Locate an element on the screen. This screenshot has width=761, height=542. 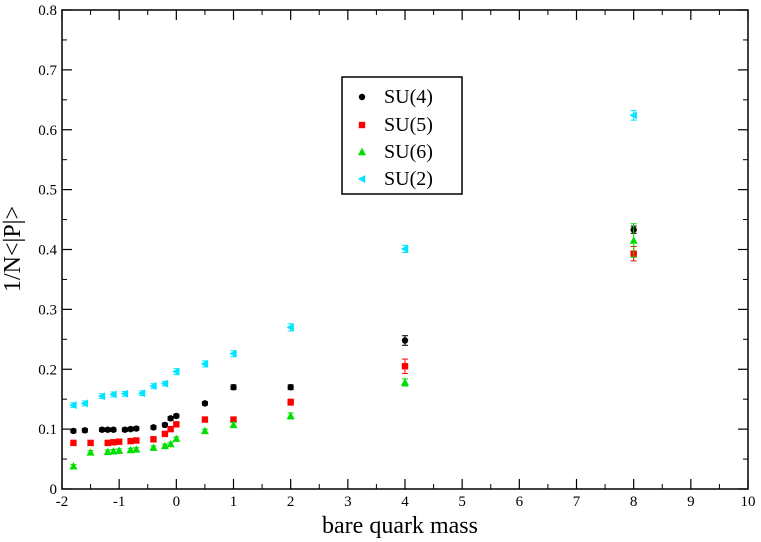
x-tick-label: 8 is located at coordinates (634, 502).